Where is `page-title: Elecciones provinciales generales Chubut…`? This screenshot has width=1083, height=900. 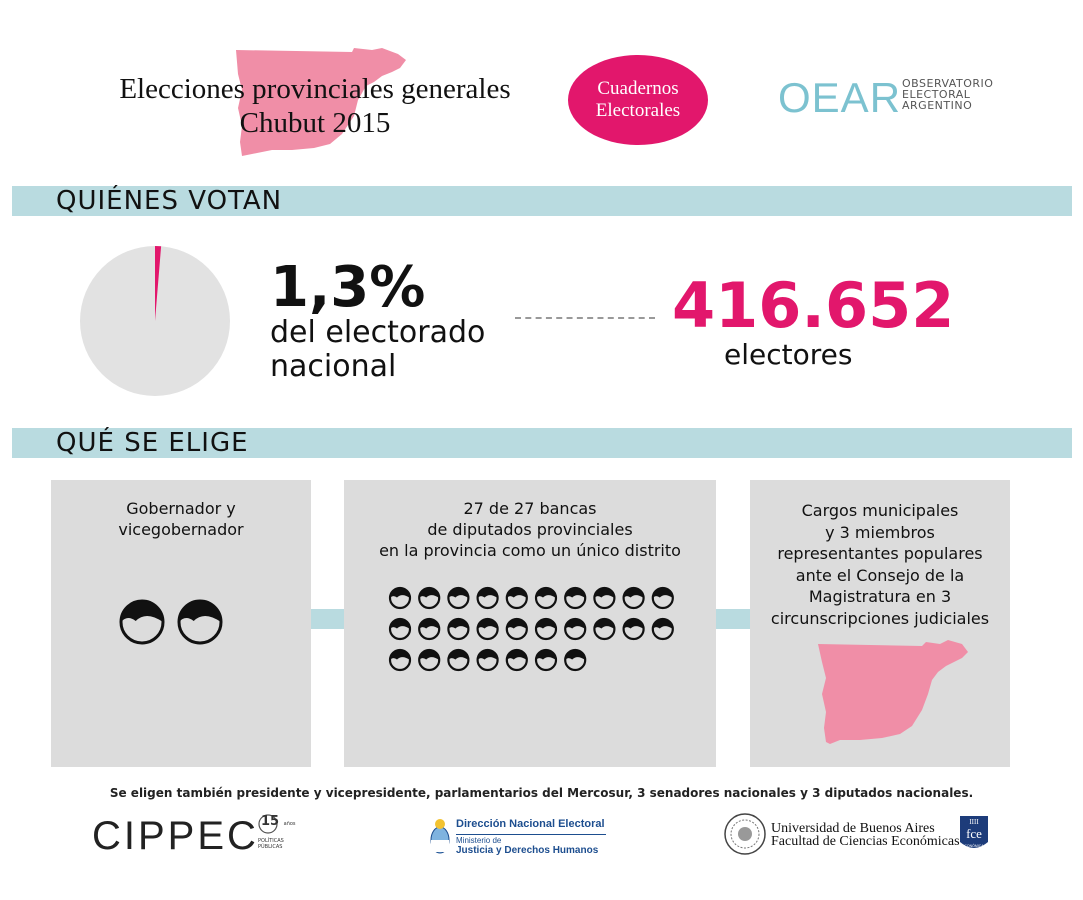
page-title: Elecciones provinciales generales Chubut… is located at coordinates (315, 106).